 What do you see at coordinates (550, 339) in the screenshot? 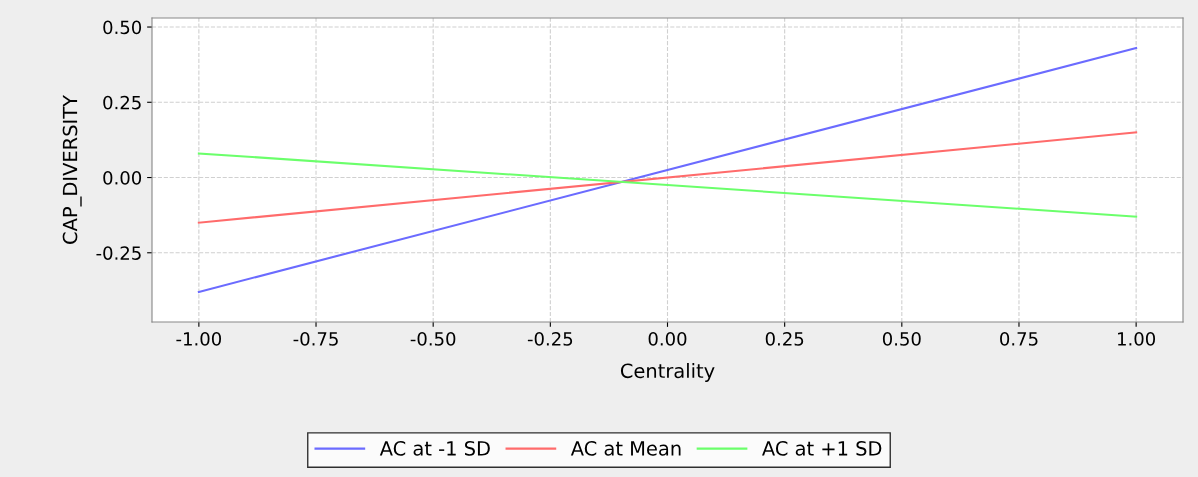
I see `x-tick-label: -0.25` at bounding box center [550, 339].